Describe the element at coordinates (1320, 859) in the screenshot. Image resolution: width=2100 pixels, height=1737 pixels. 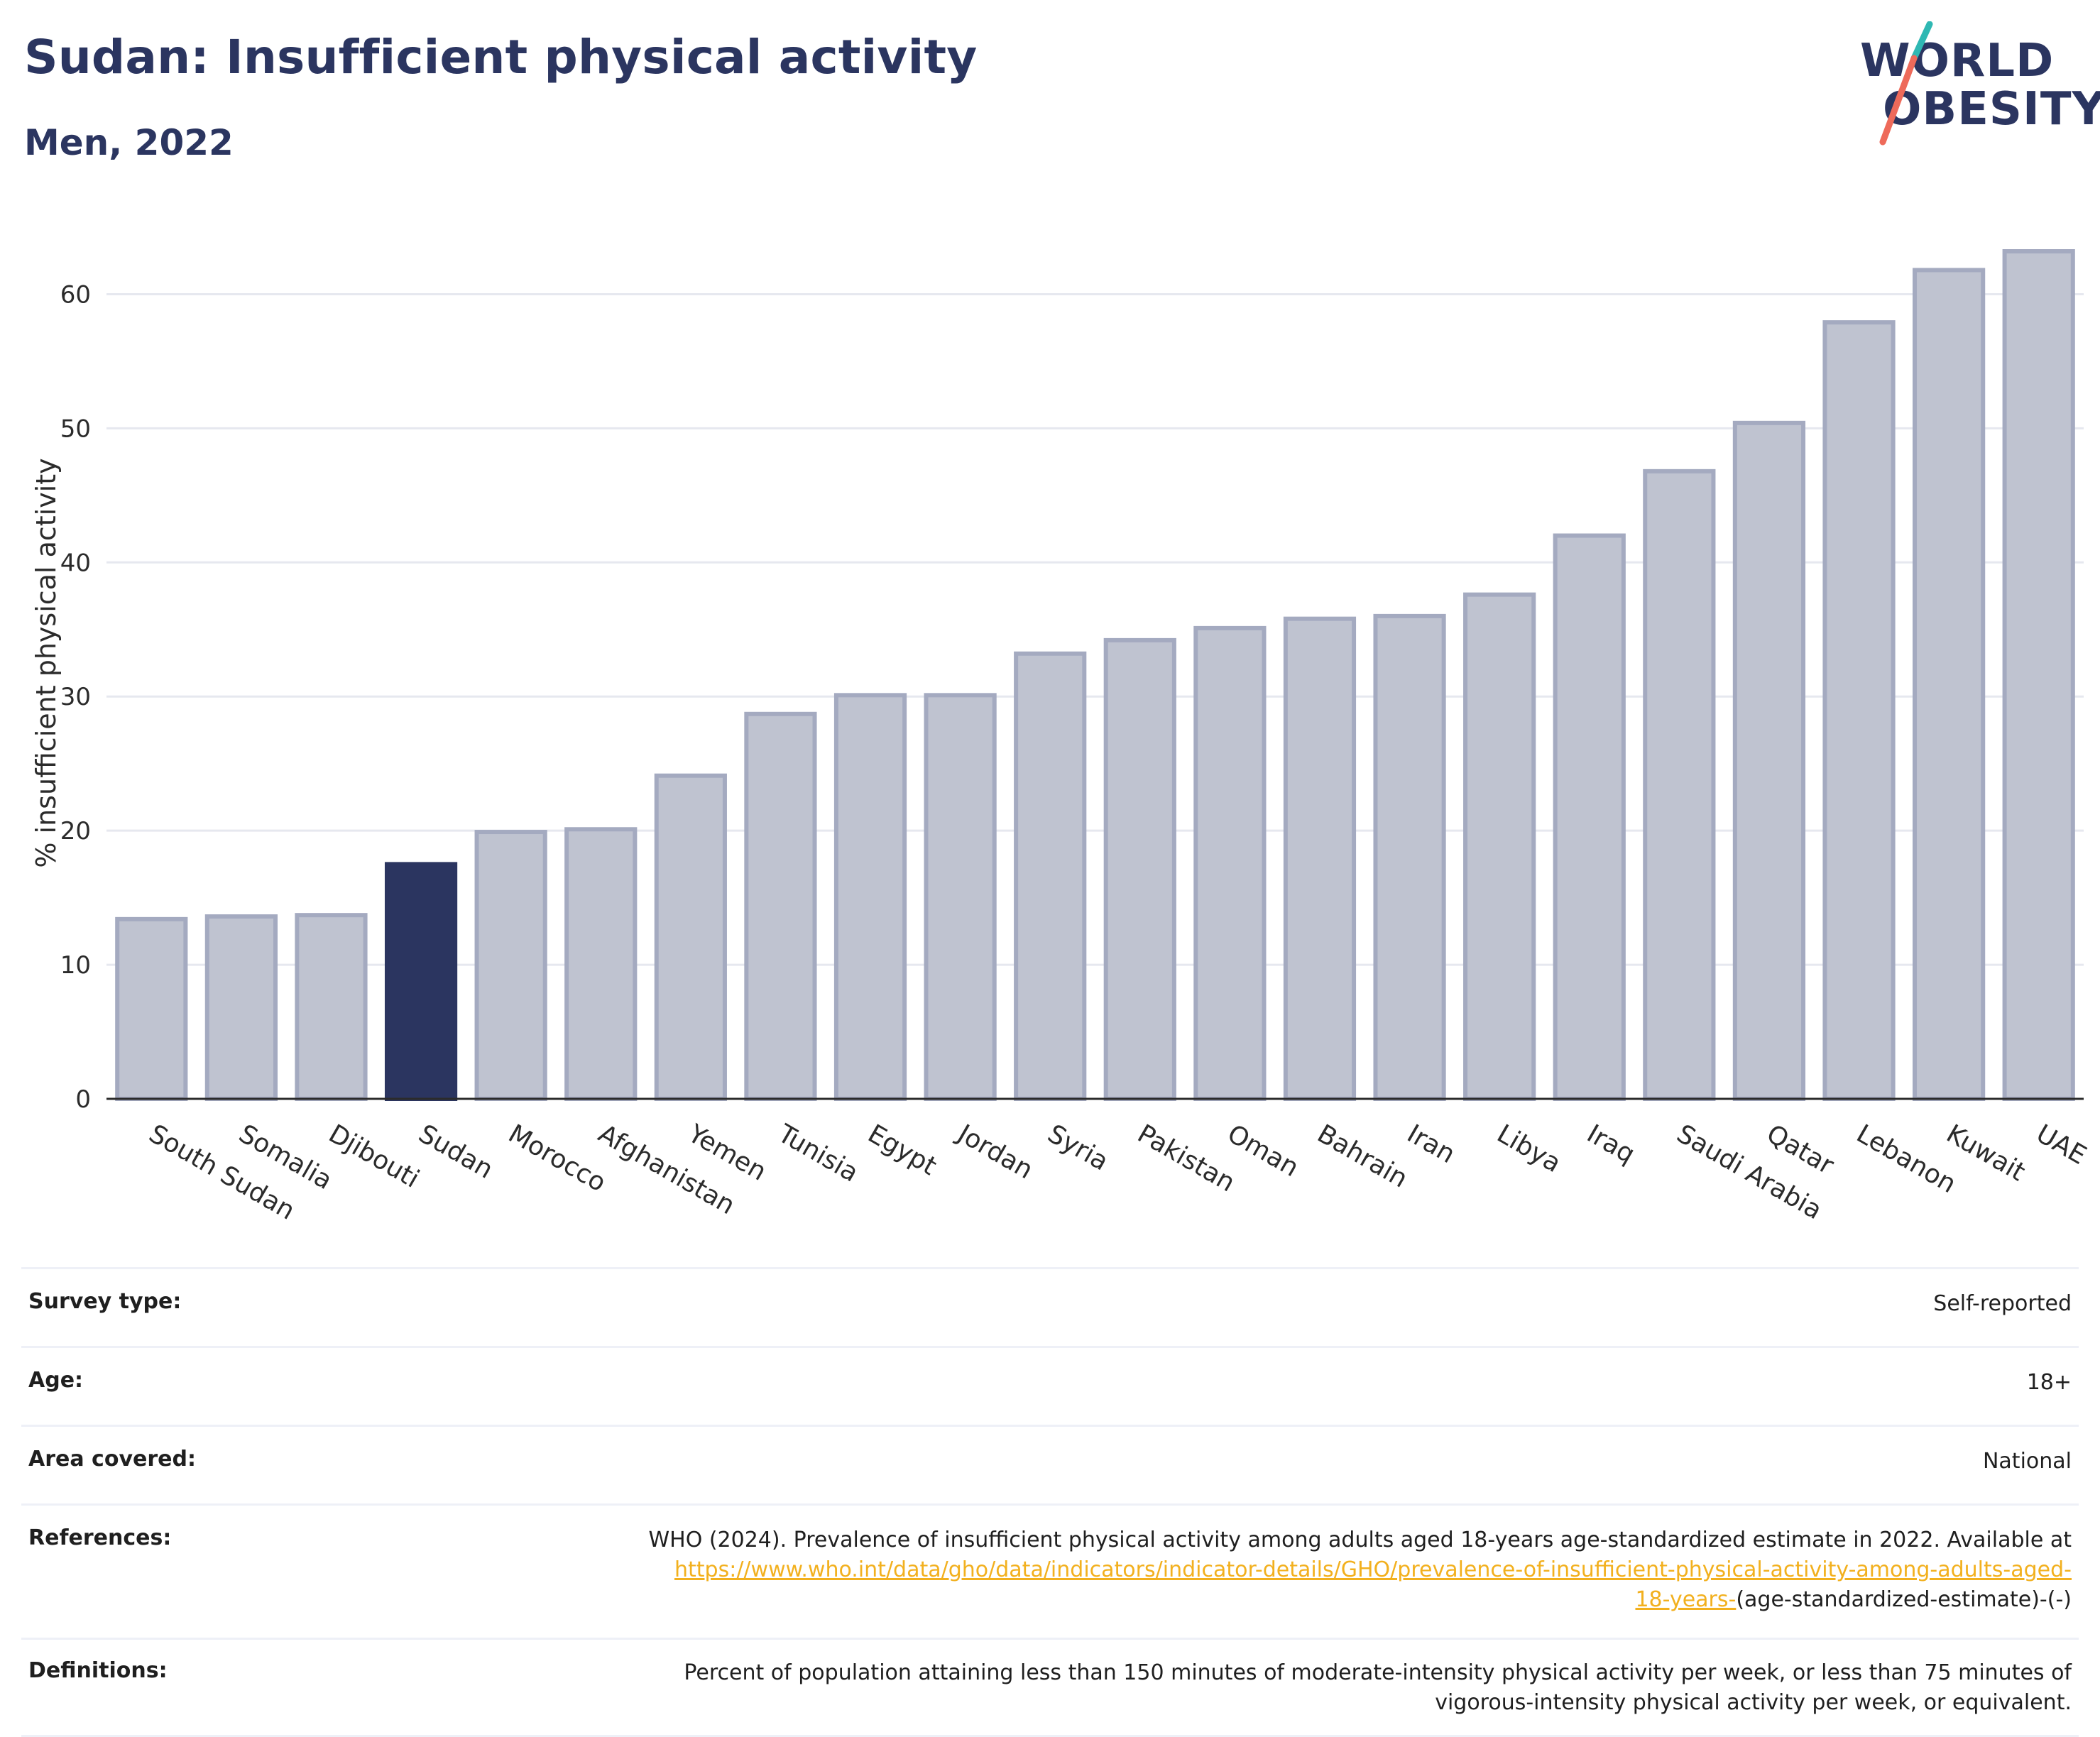
I see `bar-bahrain` at that location.